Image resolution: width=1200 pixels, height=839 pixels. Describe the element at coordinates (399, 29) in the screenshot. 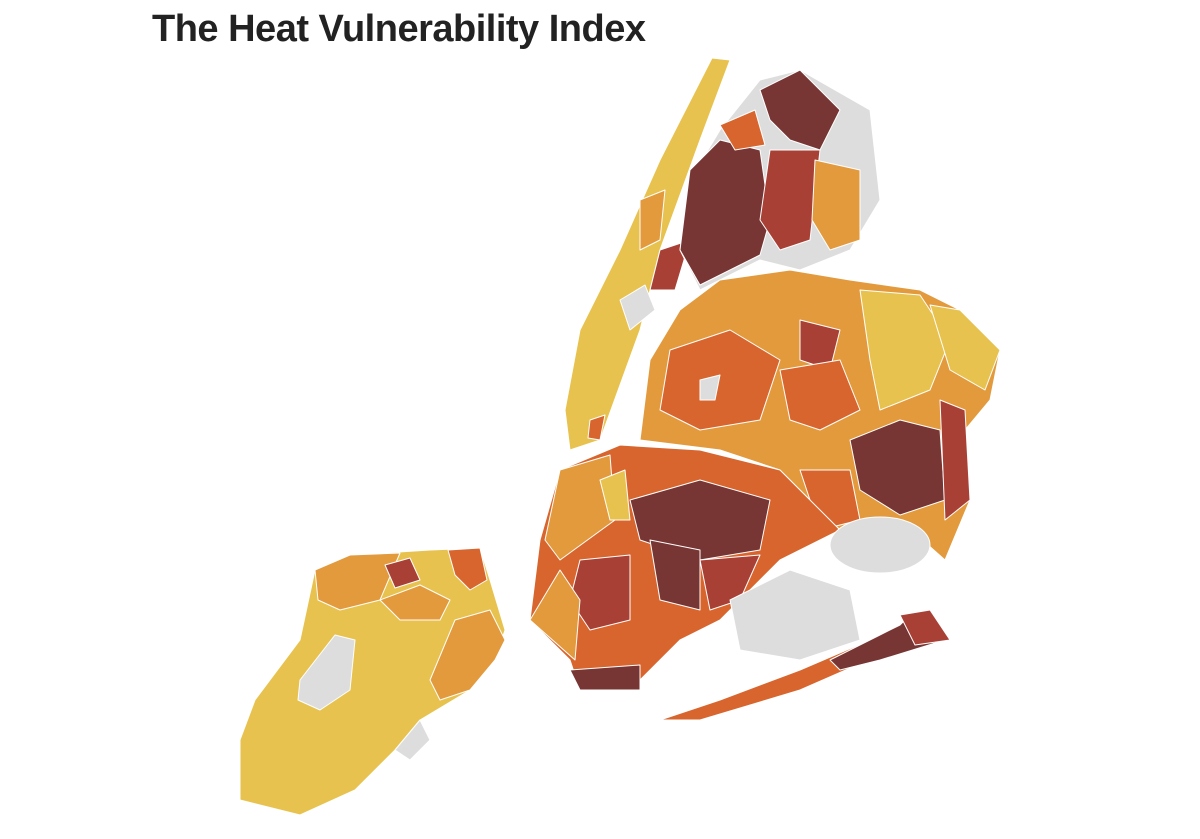

I see `map-title: The Heat Vulnerability Index` at that location.